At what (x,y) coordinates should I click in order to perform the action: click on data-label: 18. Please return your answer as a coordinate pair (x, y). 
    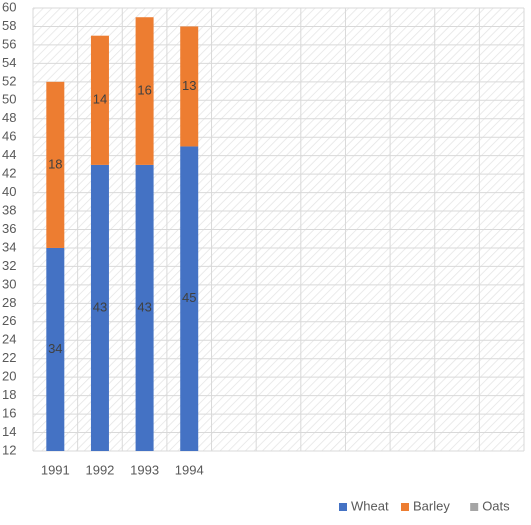
    Looking at the image, I should click on (55, 163).